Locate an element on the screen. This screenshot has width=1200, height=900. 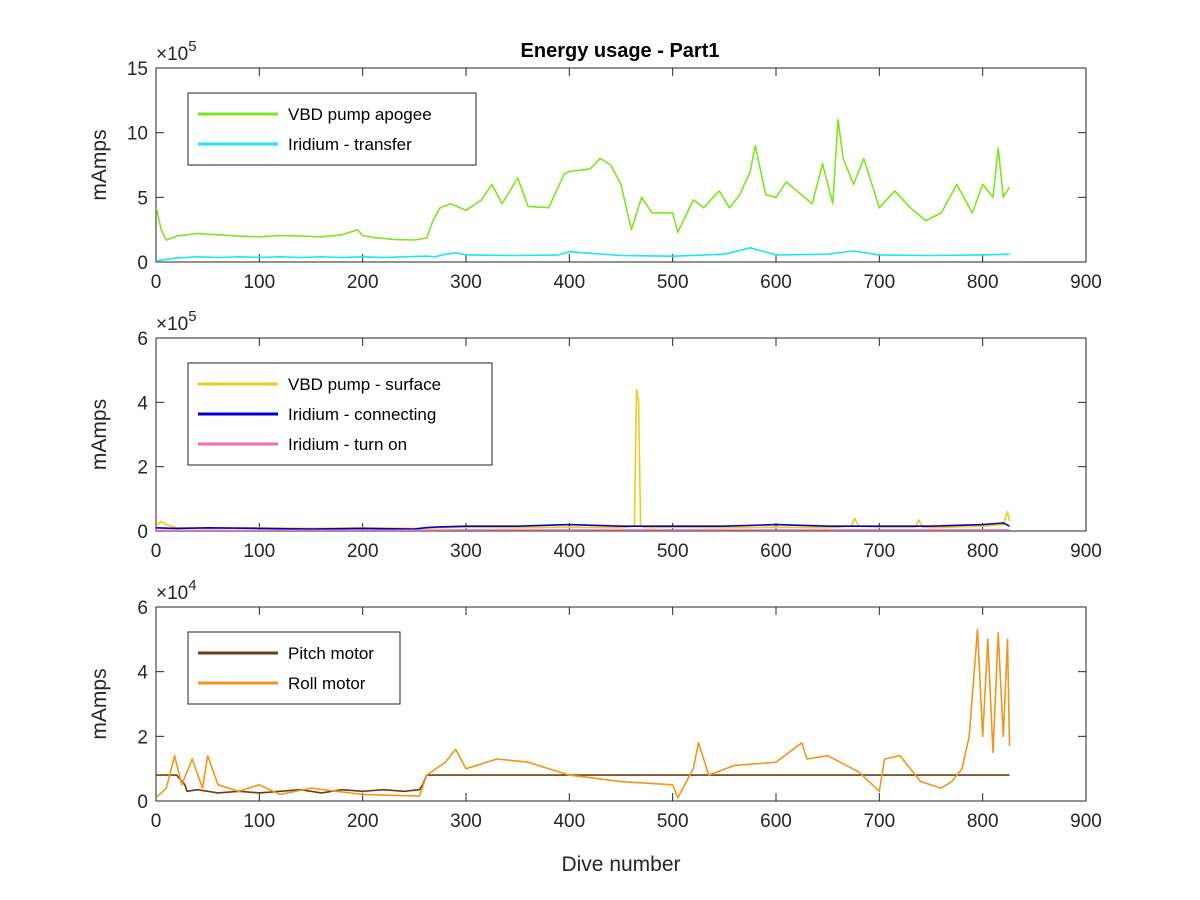
legend: Pitch motor Roll motor is located at coordinates (294, 668).